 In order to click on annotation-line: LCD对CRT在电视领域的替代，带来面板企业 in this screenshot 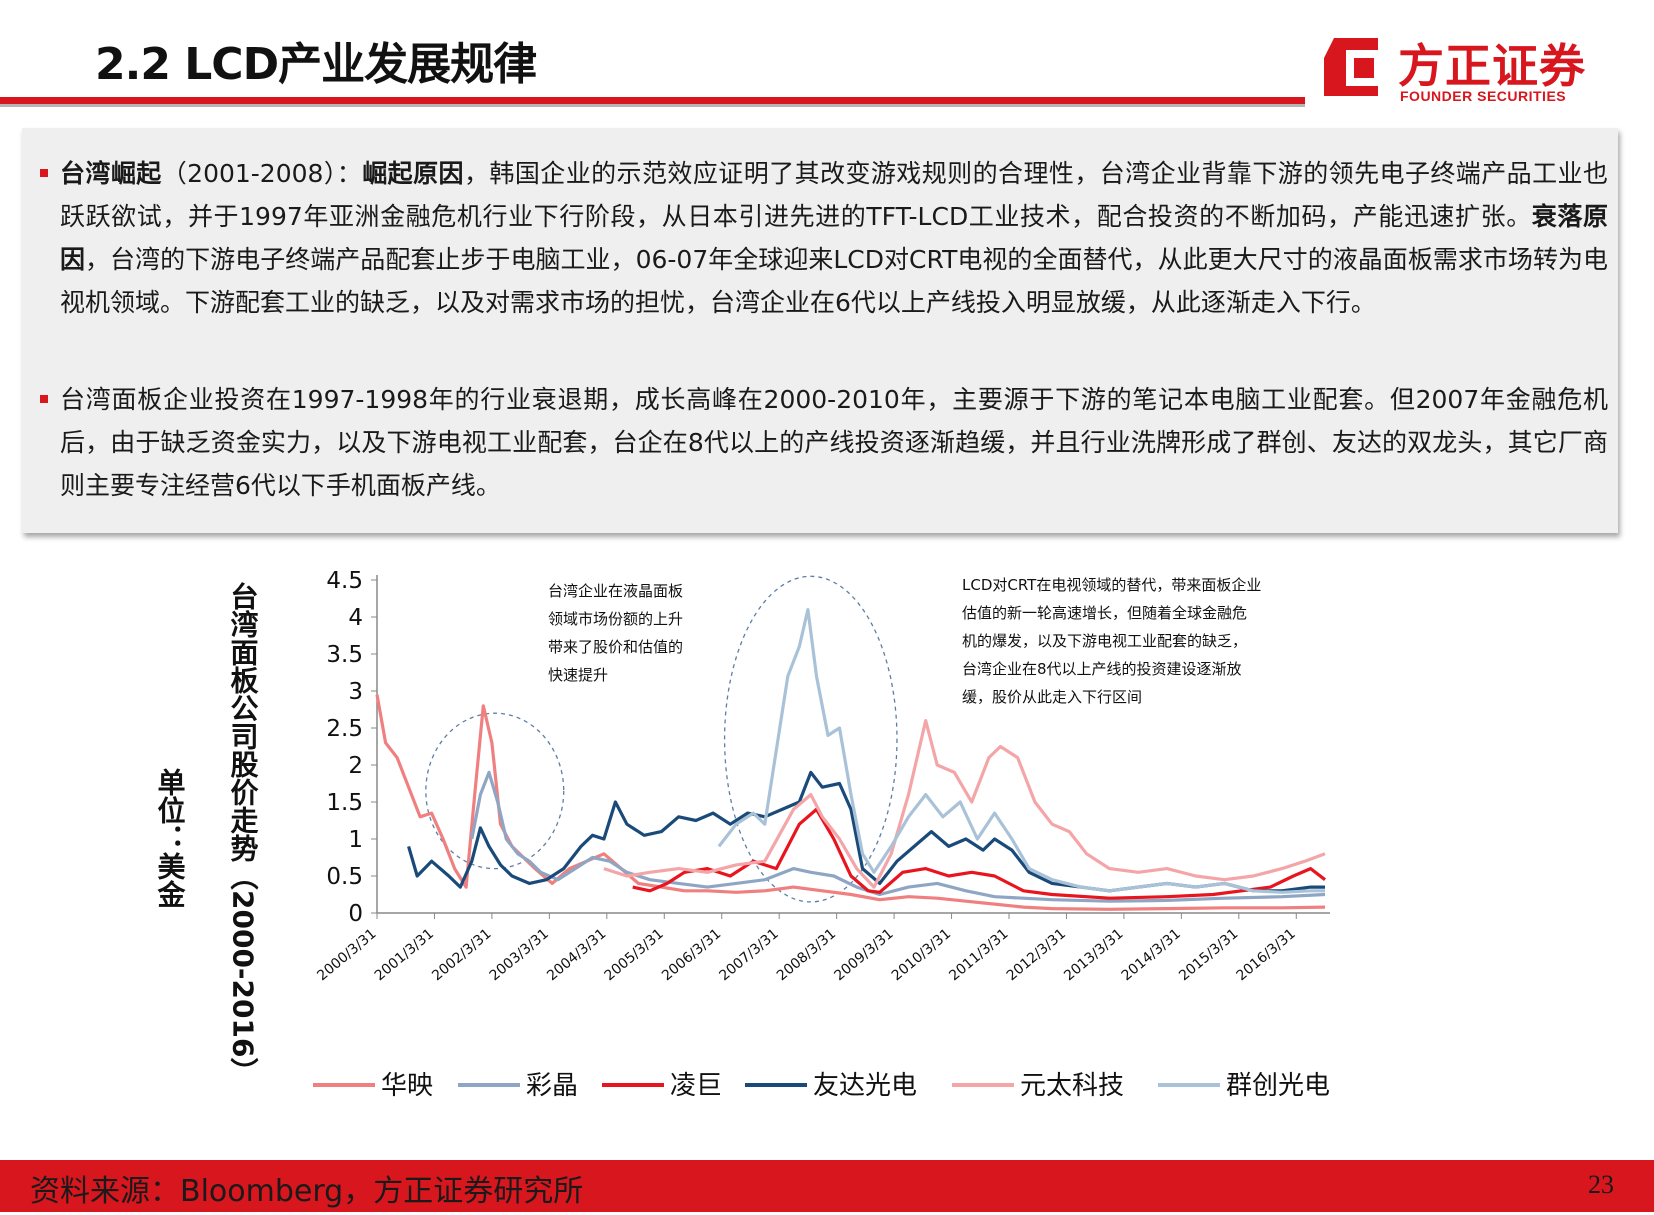, I will do `click(1111, 585)`.